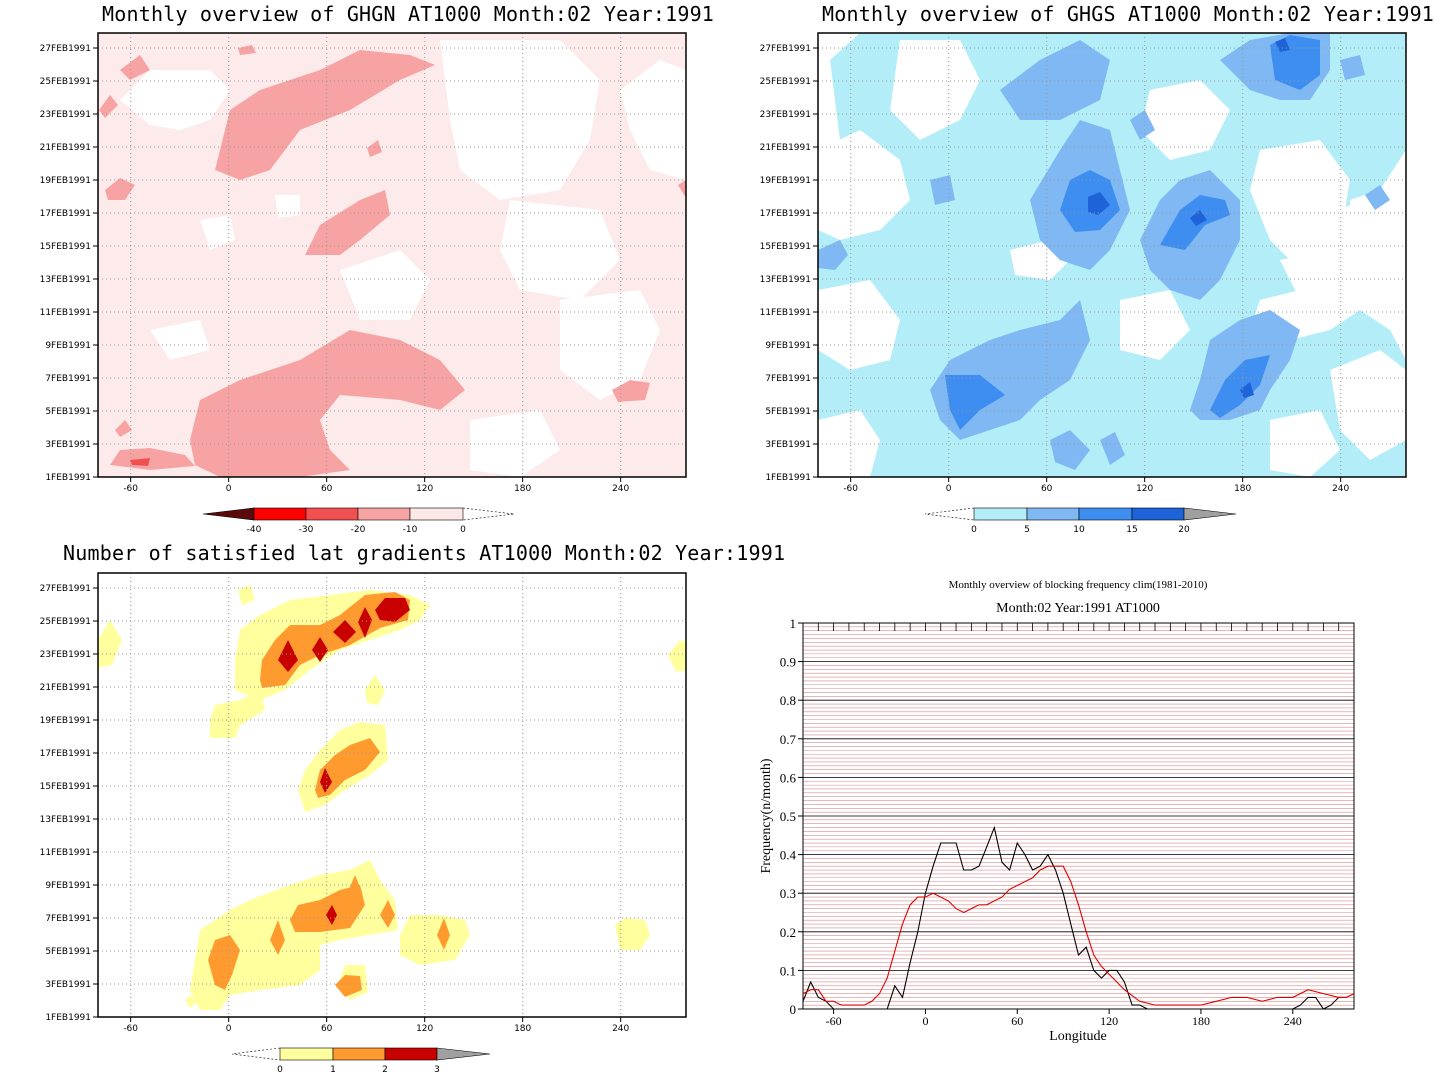  I want to click on blocking-ylabel: Frequency(n/month), so click(766, 815).